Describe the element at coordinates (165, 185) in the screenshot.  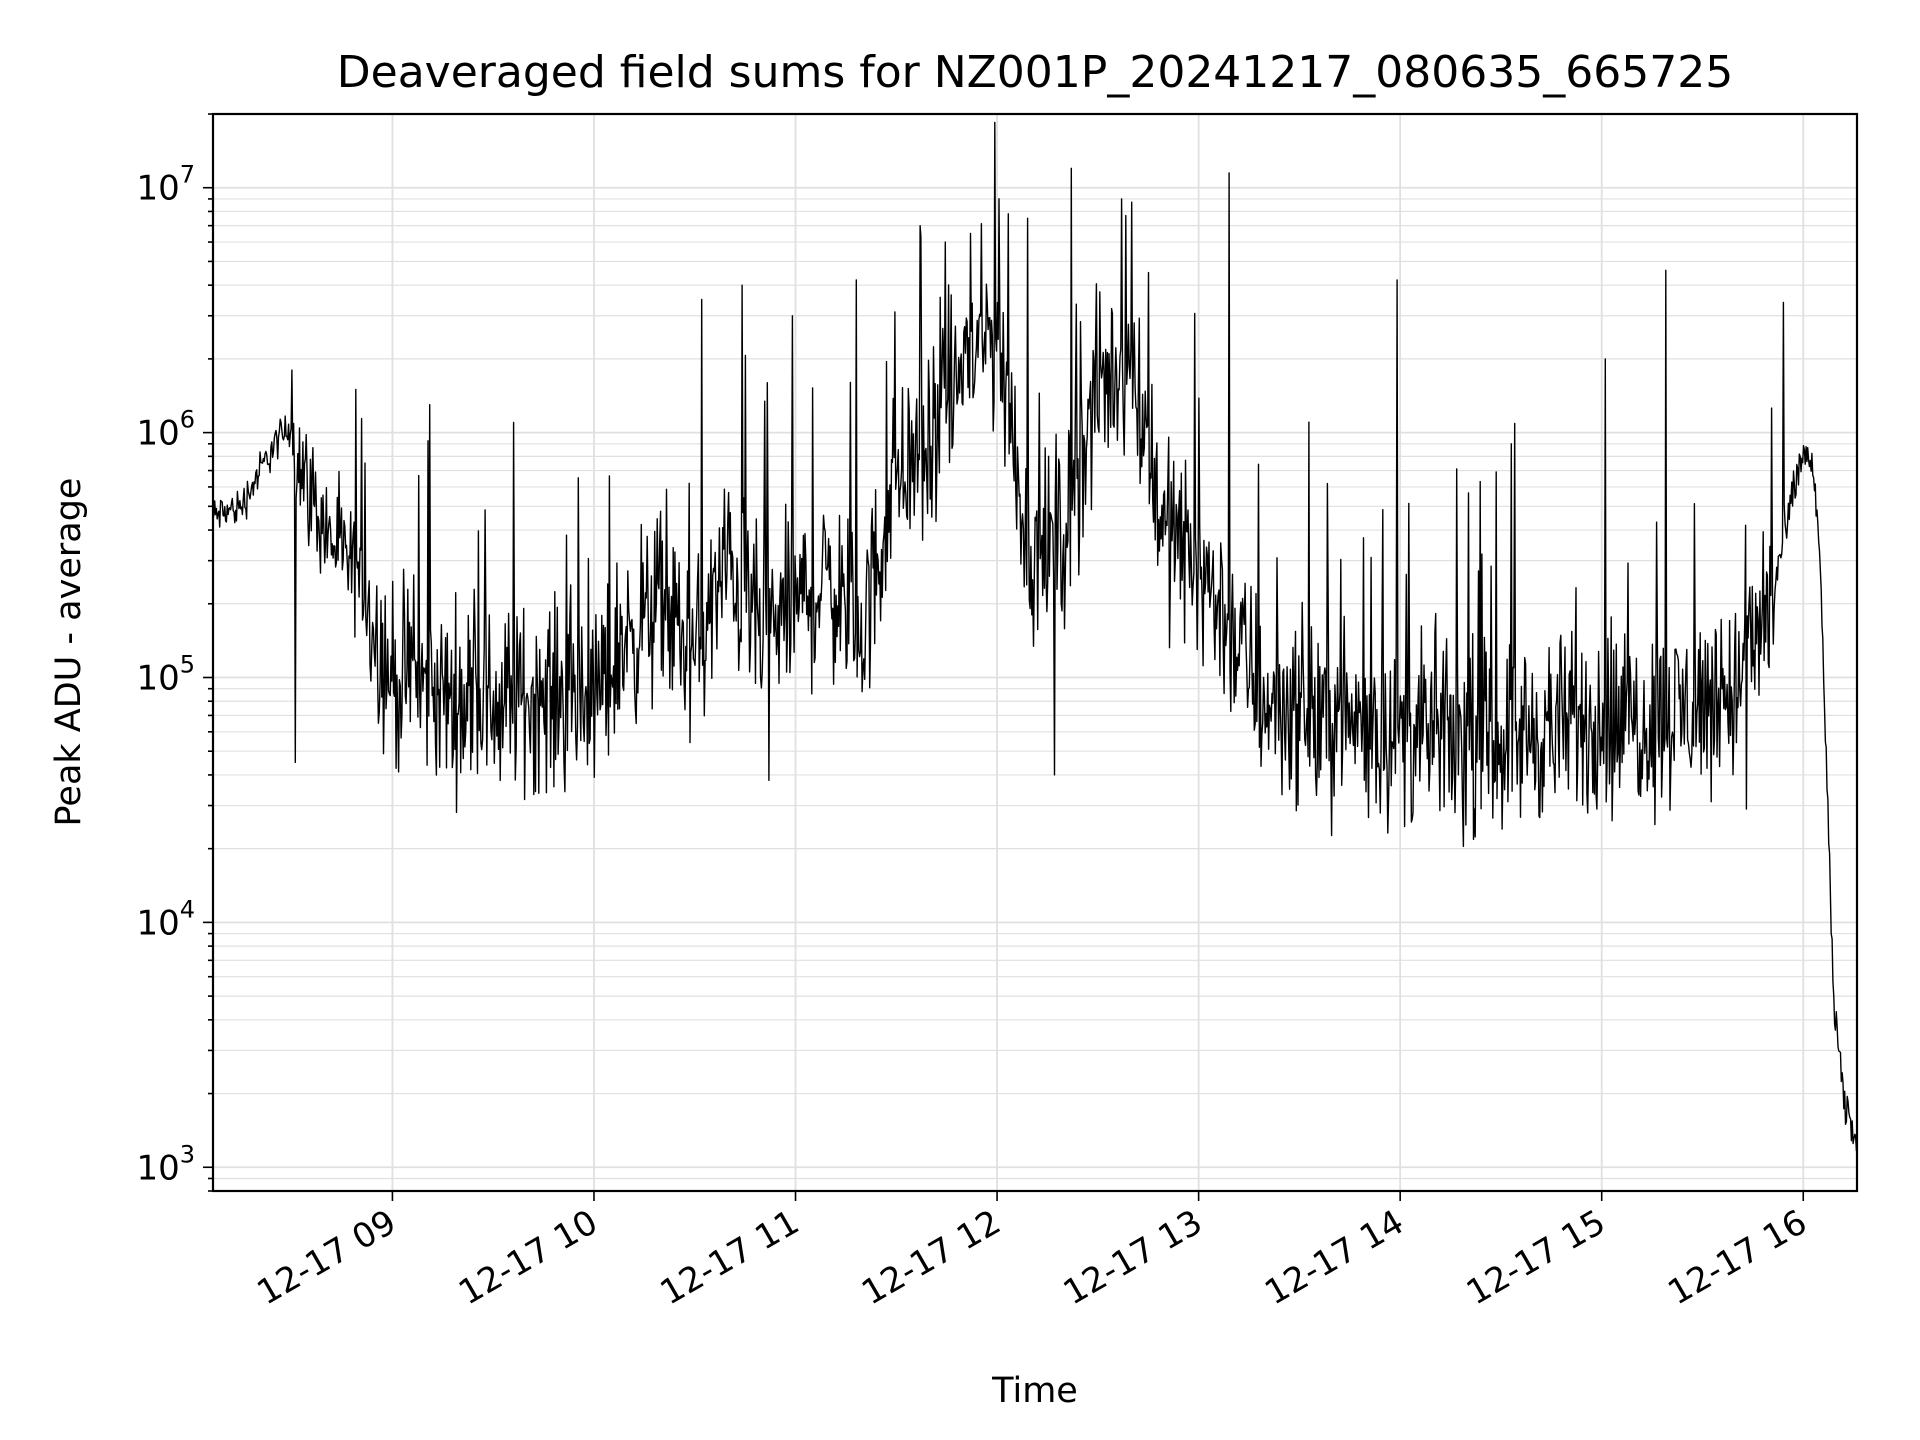
I see `y-tick-label: 10⁷` at that location.